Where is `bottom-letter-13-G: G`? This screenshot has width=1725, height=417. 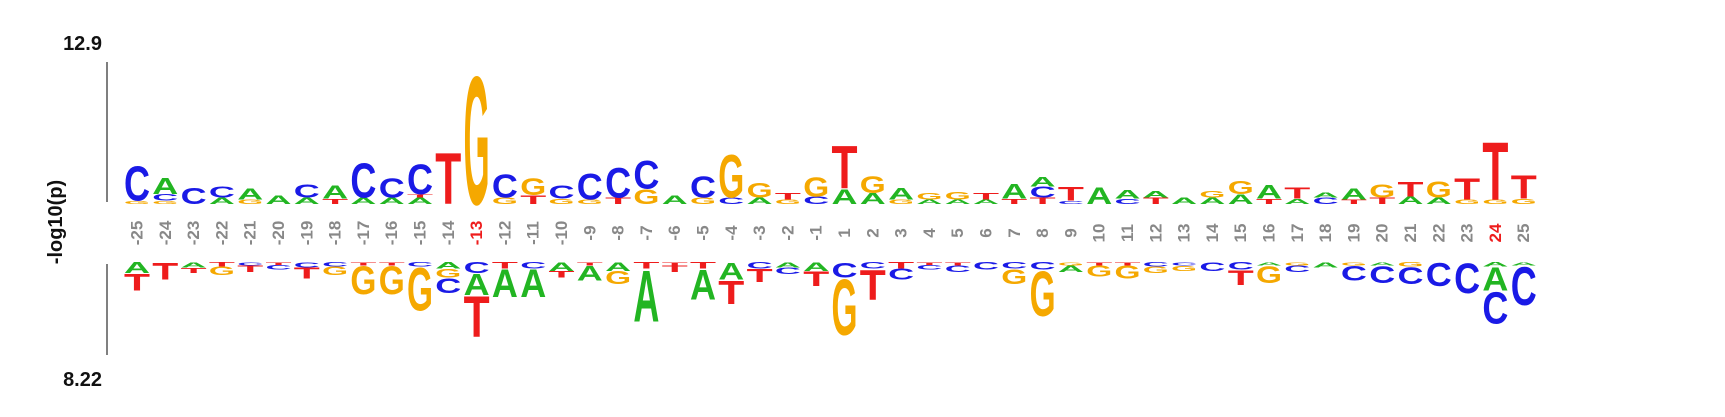 bottom-letter-13-G: G is located at coordinates (1184, 268).